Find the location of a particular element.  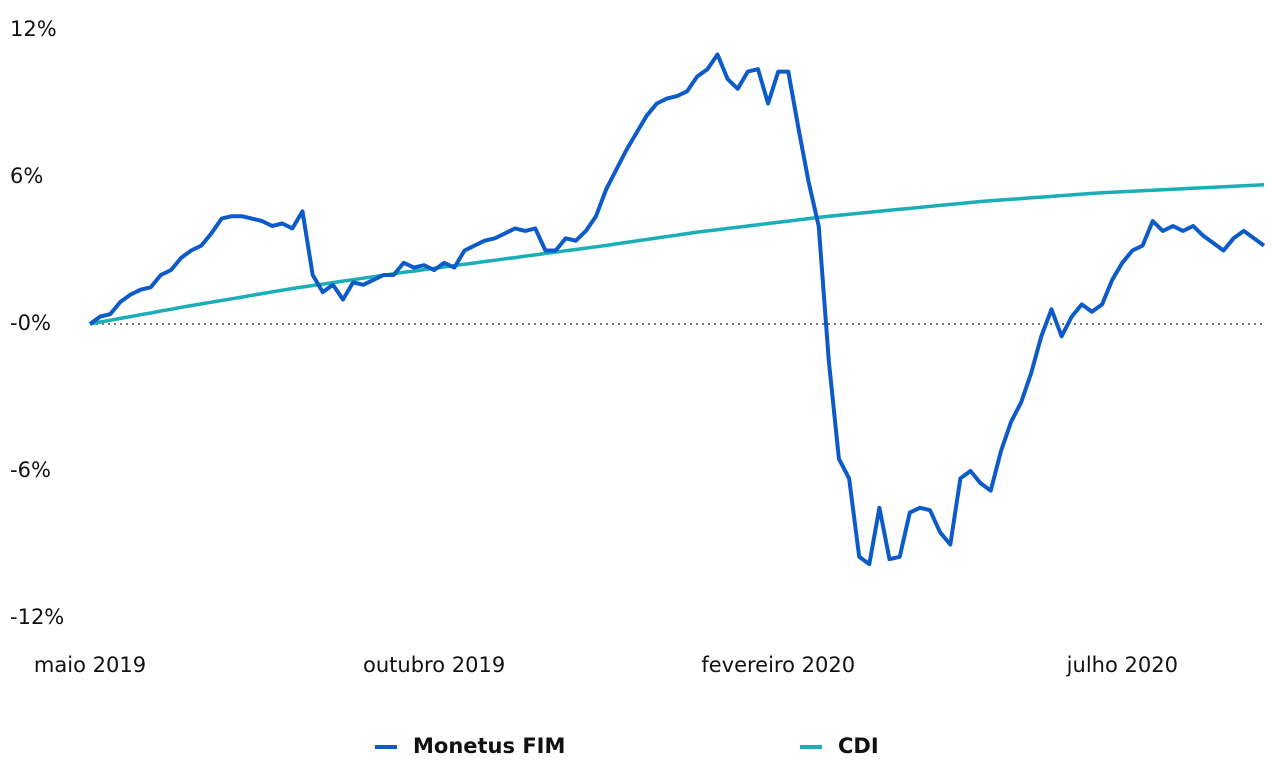

x-tick-label: outubro 2019 is located at coordinates (434, 665).